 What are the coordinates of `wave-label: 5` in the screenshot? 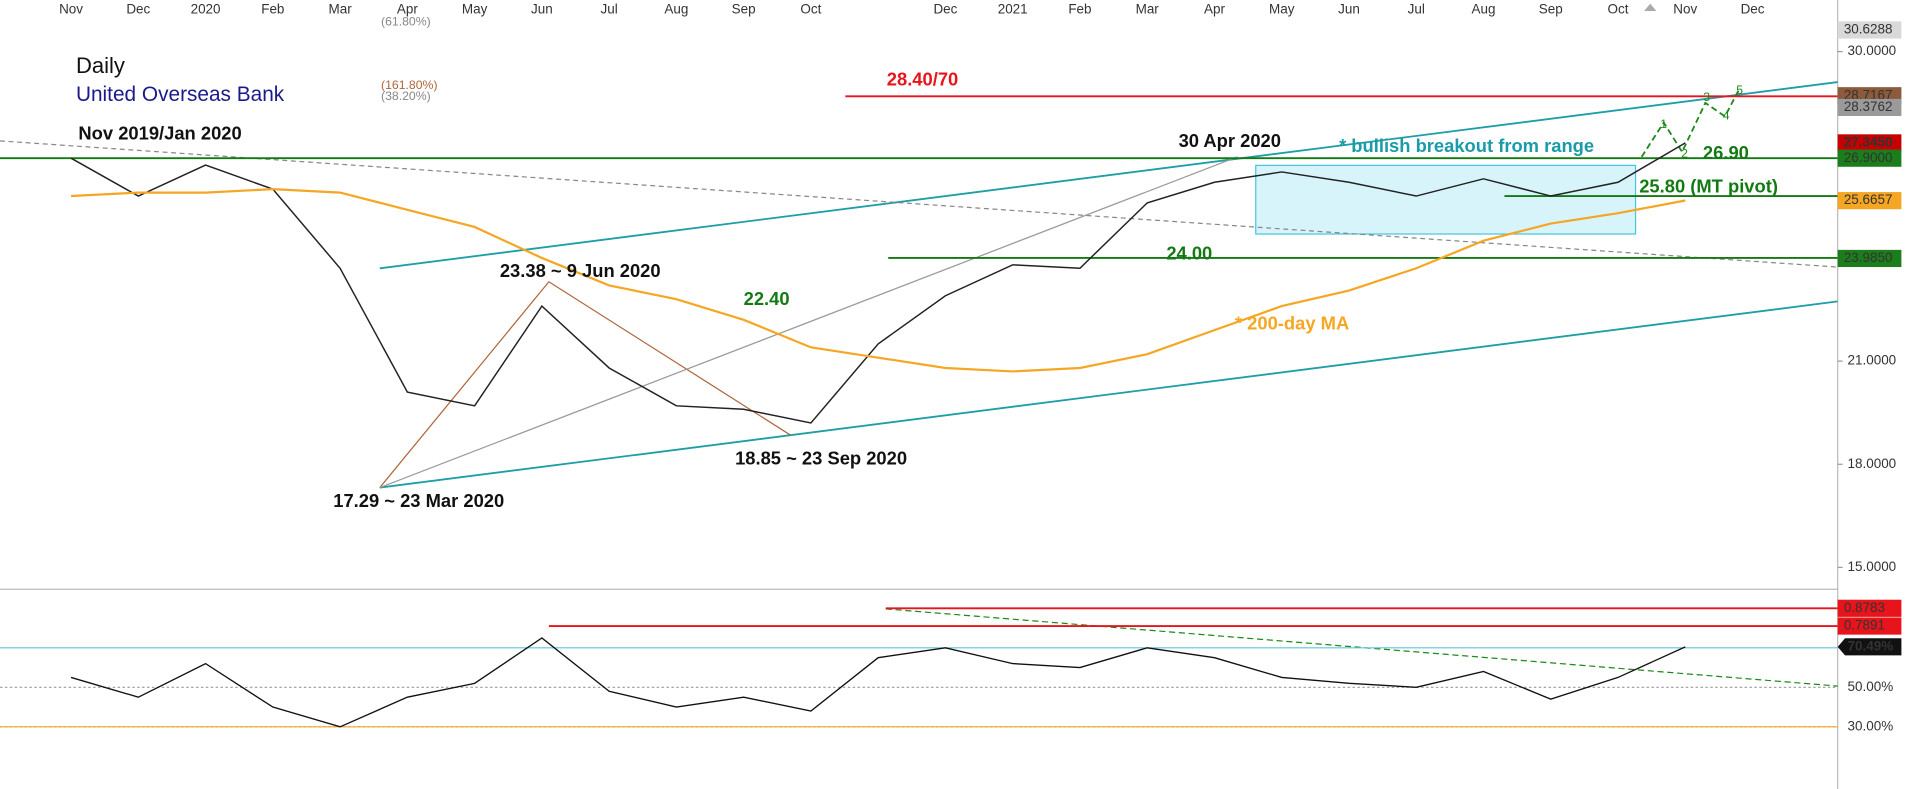 It's located at (1739, 90).